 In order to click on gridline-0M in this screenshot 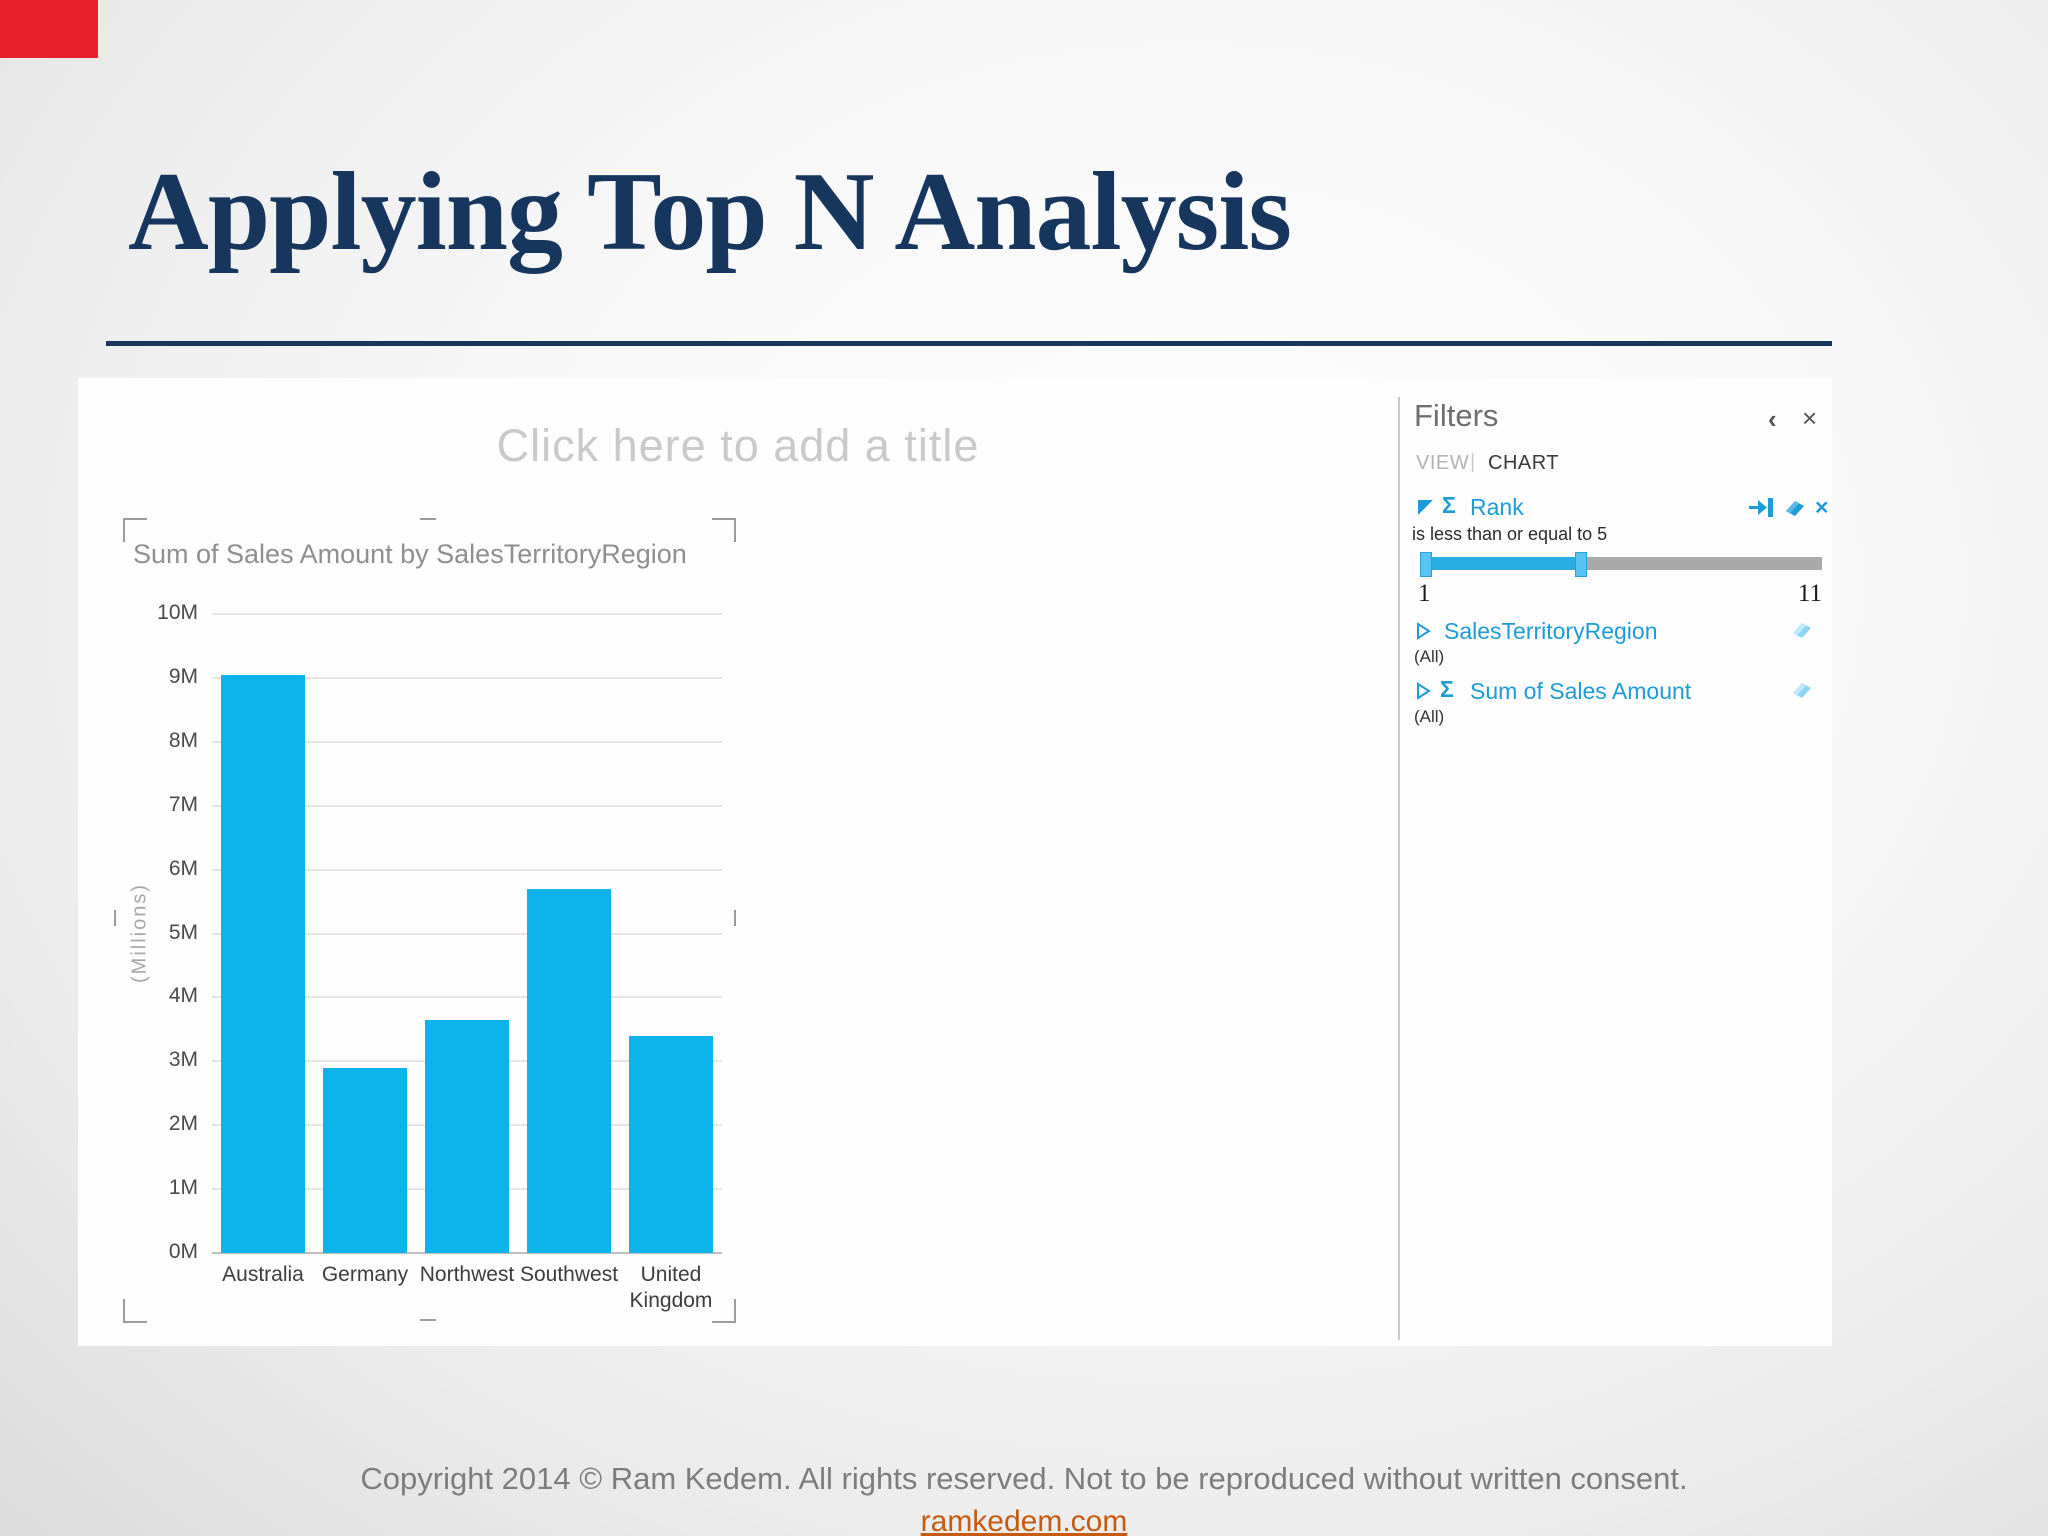, I will do `click(467, 1253)`.